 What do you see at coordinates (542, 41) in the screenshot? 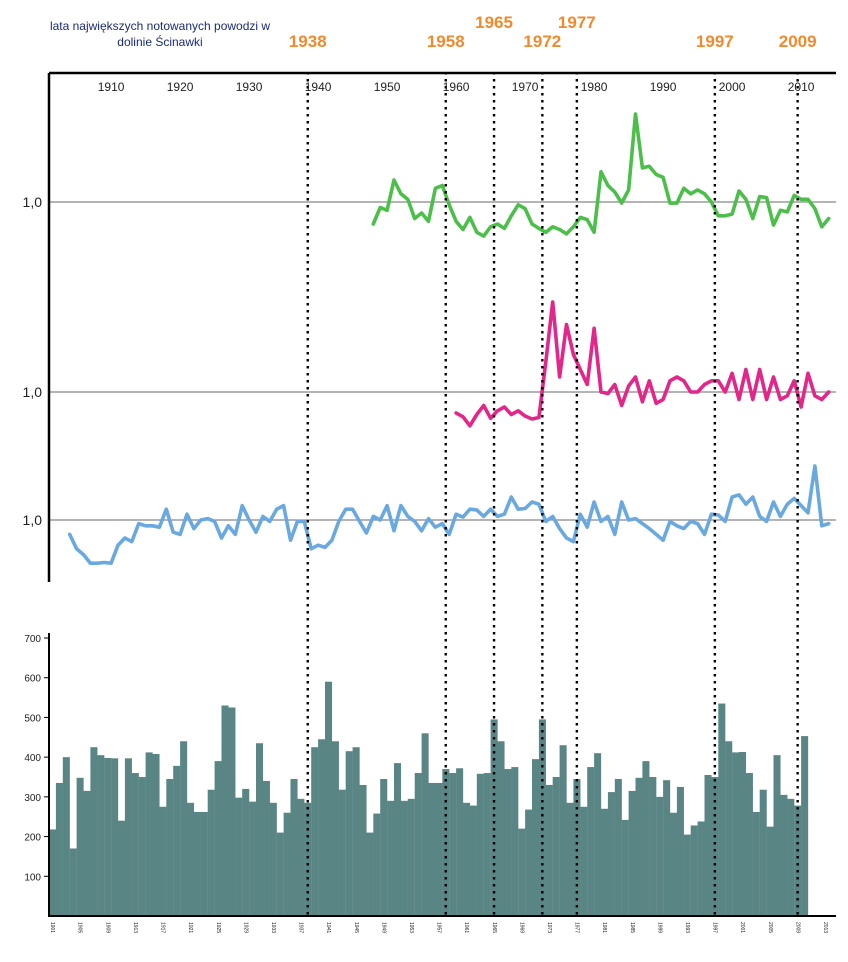
I see `flood-year-label: 1972` at bounding box center [542, 41].